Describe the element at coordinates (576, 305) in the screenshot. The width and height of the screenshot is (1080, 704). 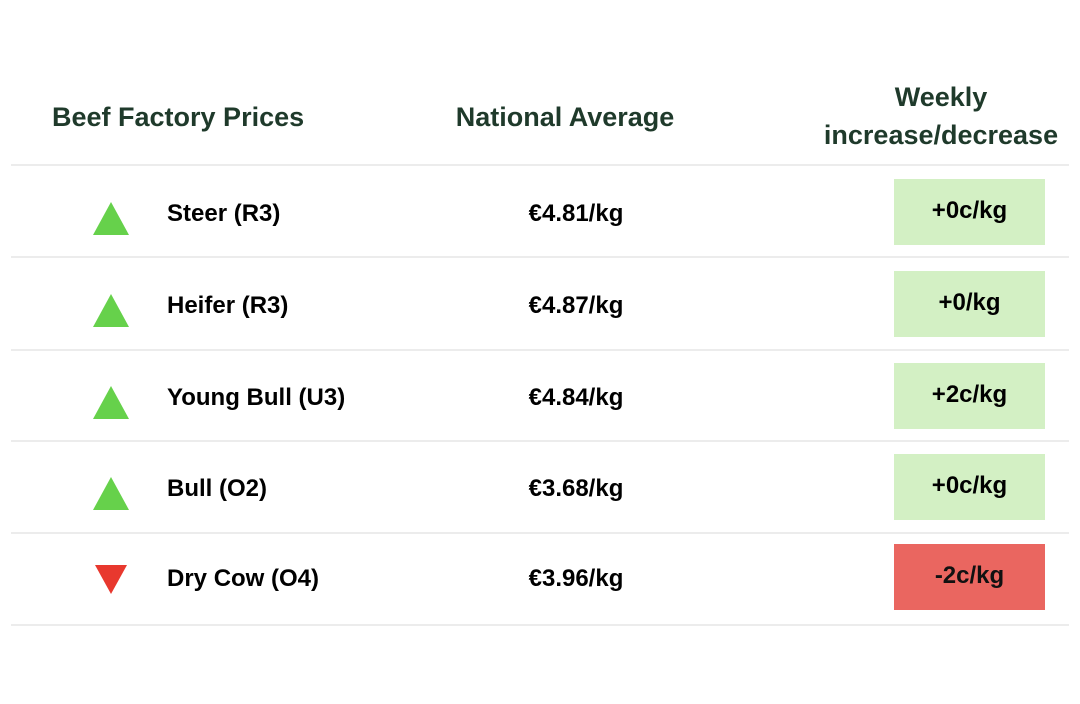
I see `national-average-price: €4.87/kg` at that location.